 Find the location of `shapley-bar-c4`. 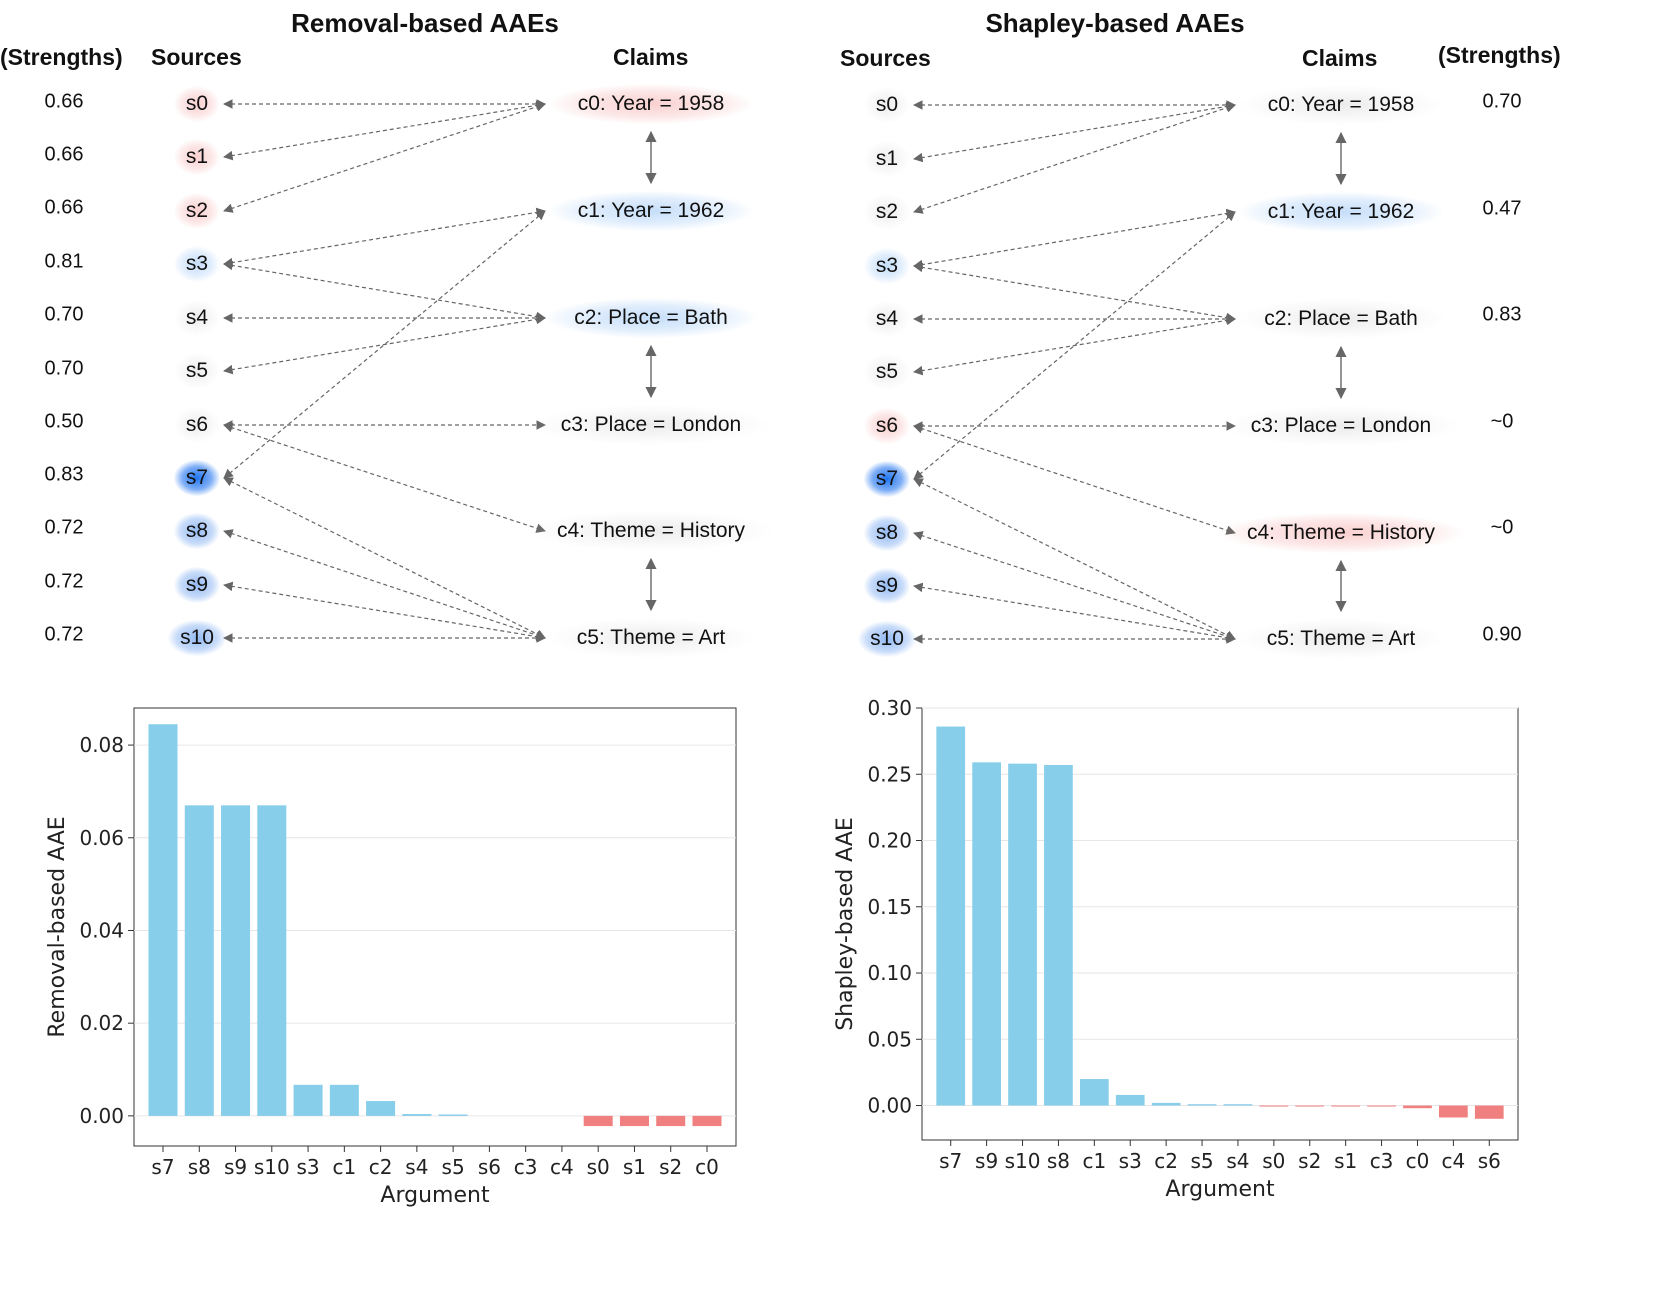

shapley-bar-c4 is located at coordinates (1453, 1111).